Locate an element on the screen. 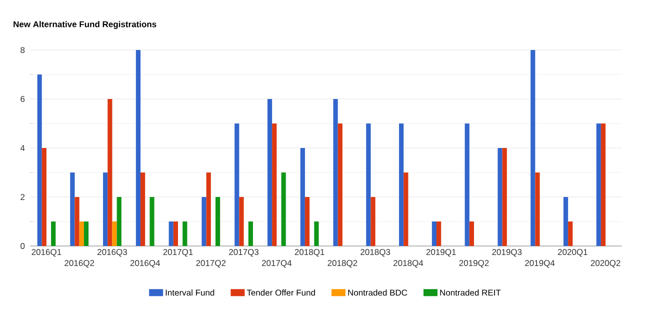  x-tick-label: 2016Q1 is located at coordinates (47, 253).